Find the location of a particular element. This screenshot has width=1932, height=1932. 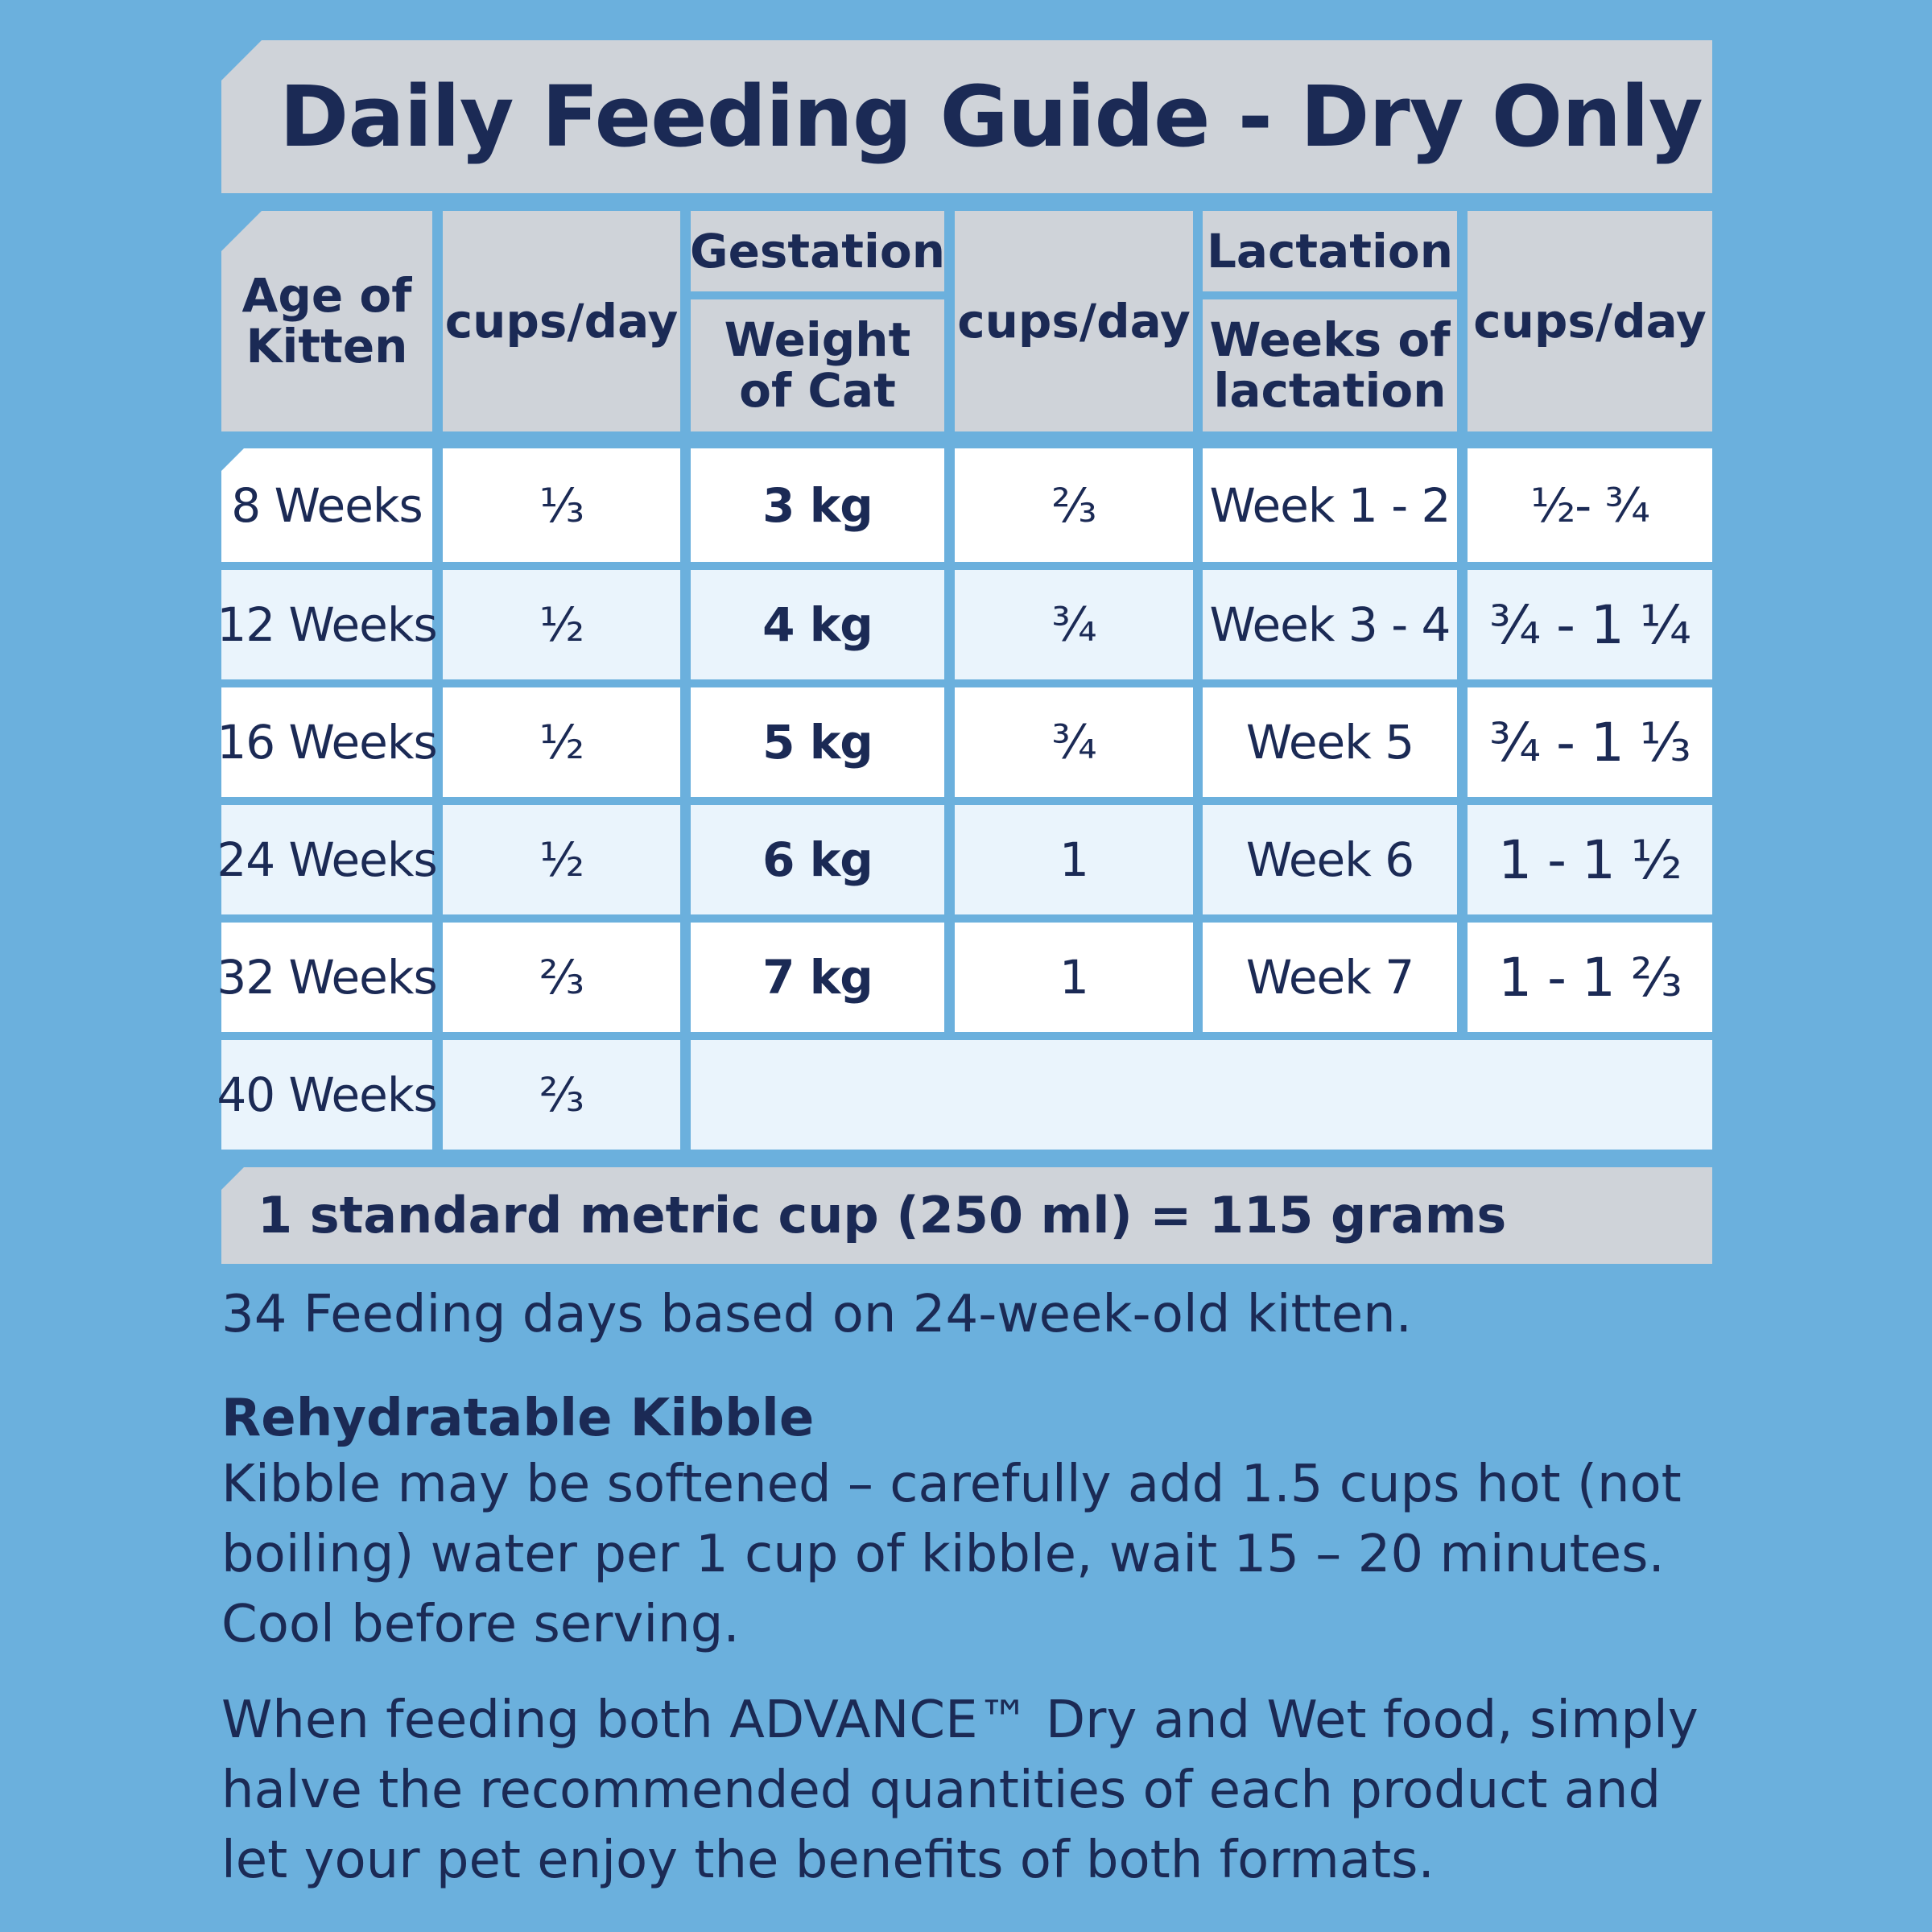

lactation-weeks-cell: Week 3 - 4 is located at coordinates (1330, 624).